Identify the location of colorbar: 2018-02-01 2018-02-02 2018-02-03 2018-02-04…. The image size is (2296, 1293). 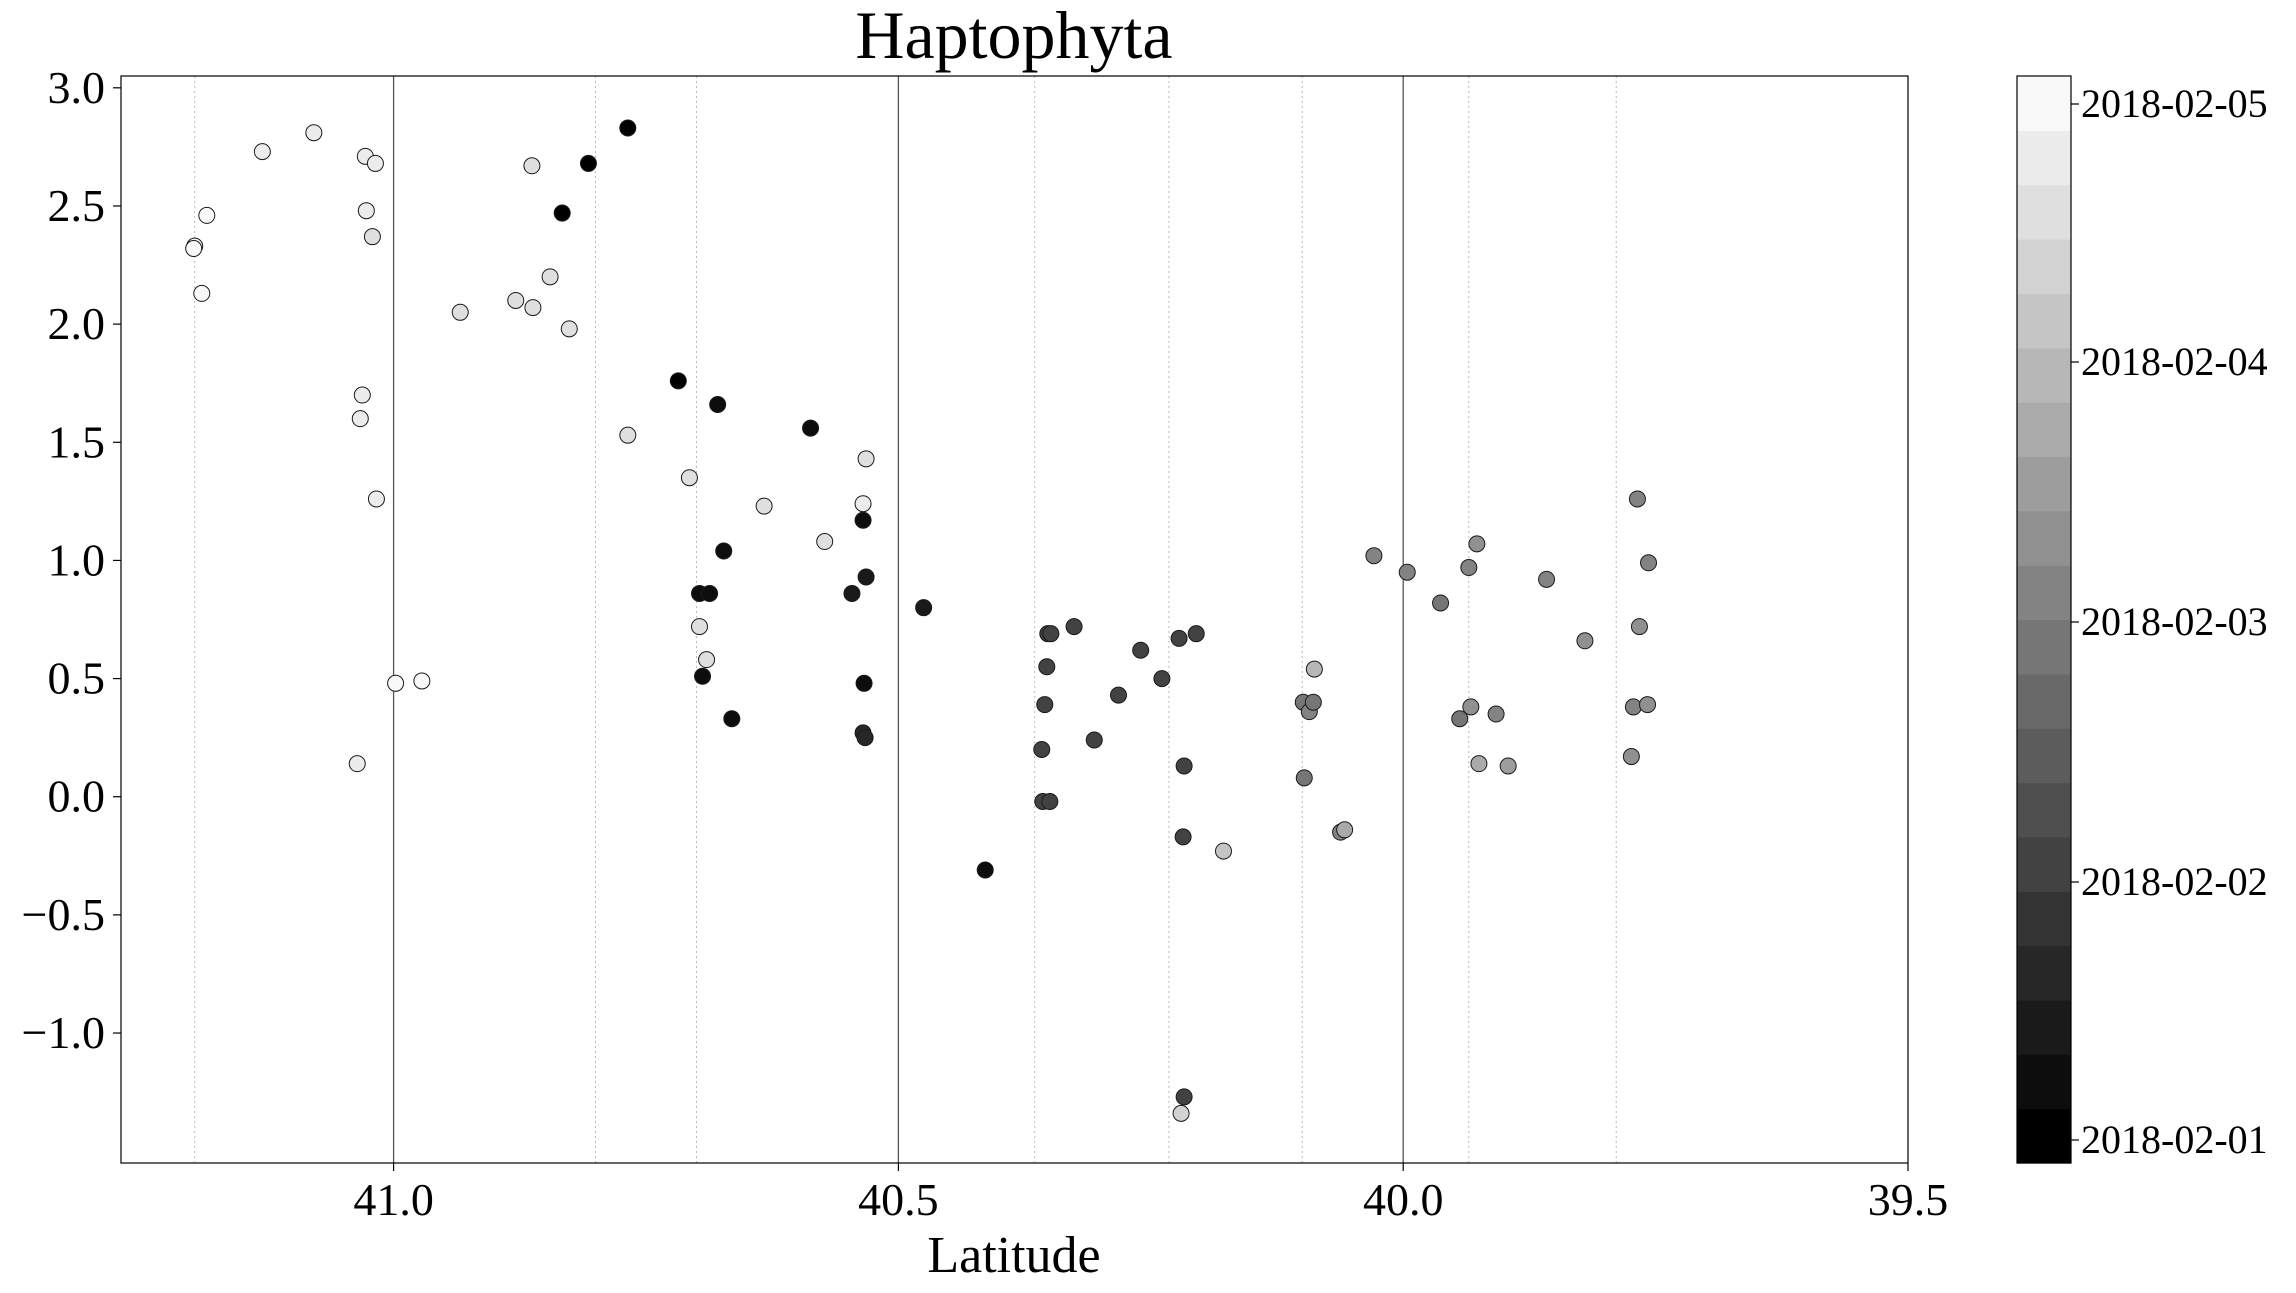
(2142, 619).